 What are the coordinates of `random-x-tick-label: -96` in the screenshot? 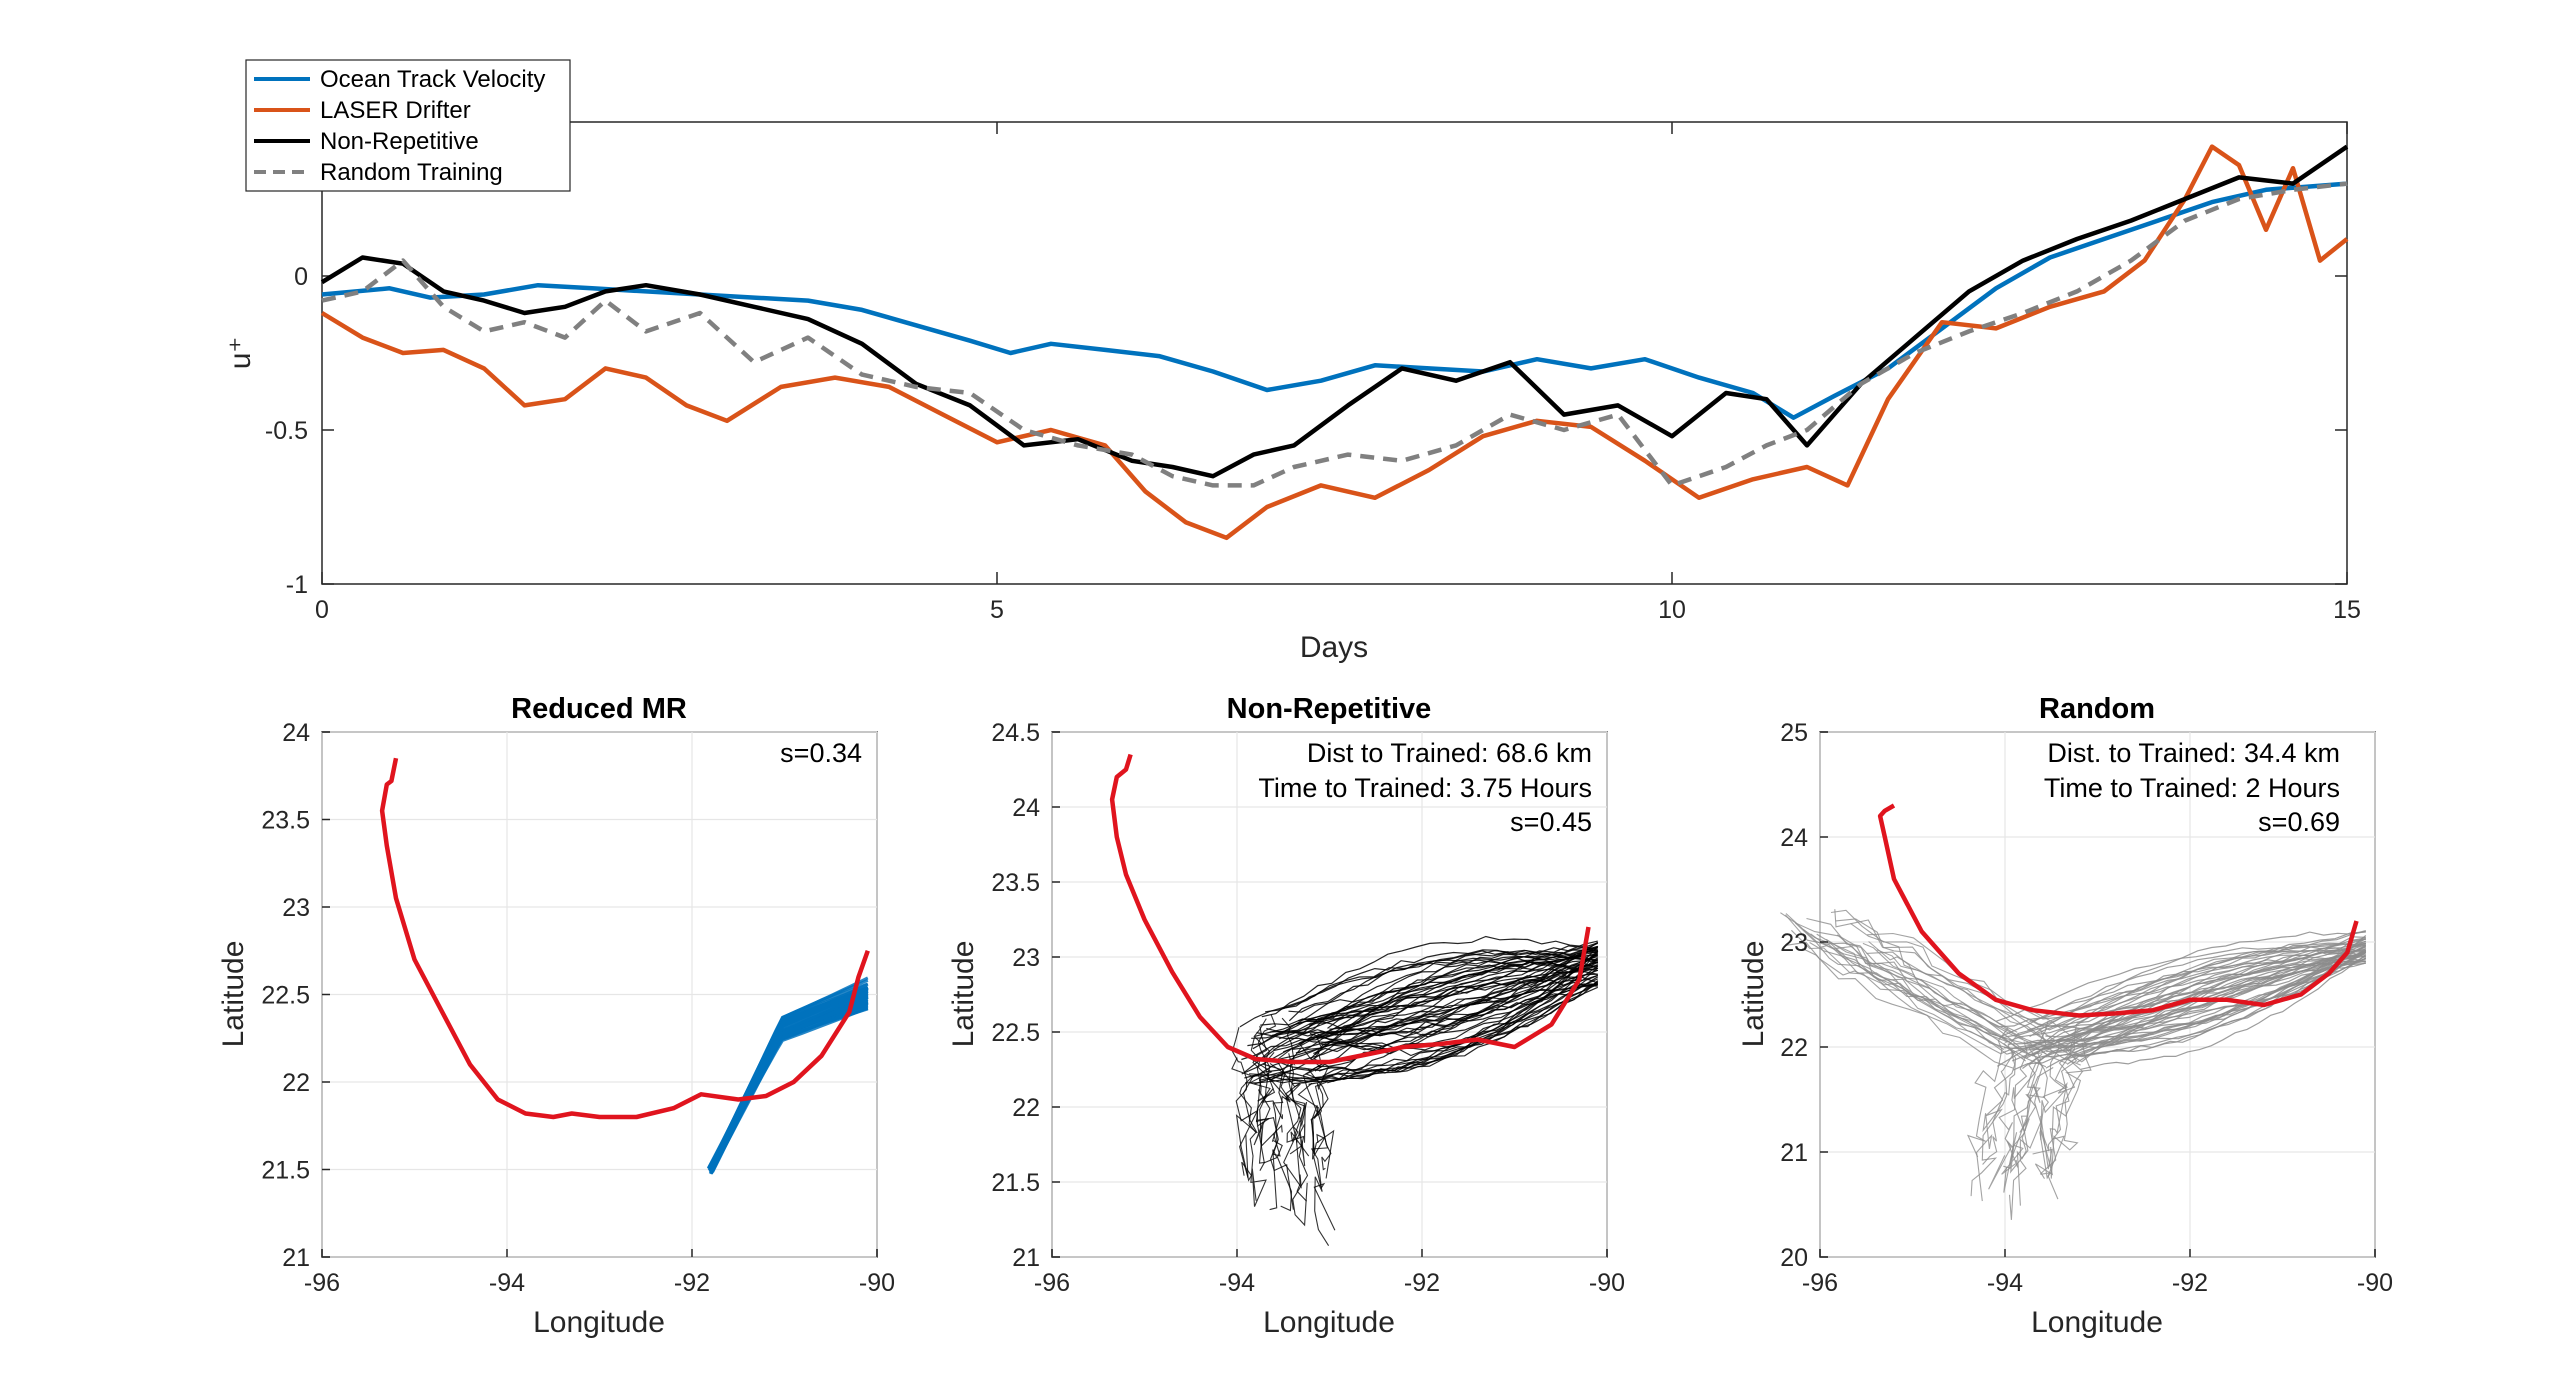 It's located at (1820, 1283).